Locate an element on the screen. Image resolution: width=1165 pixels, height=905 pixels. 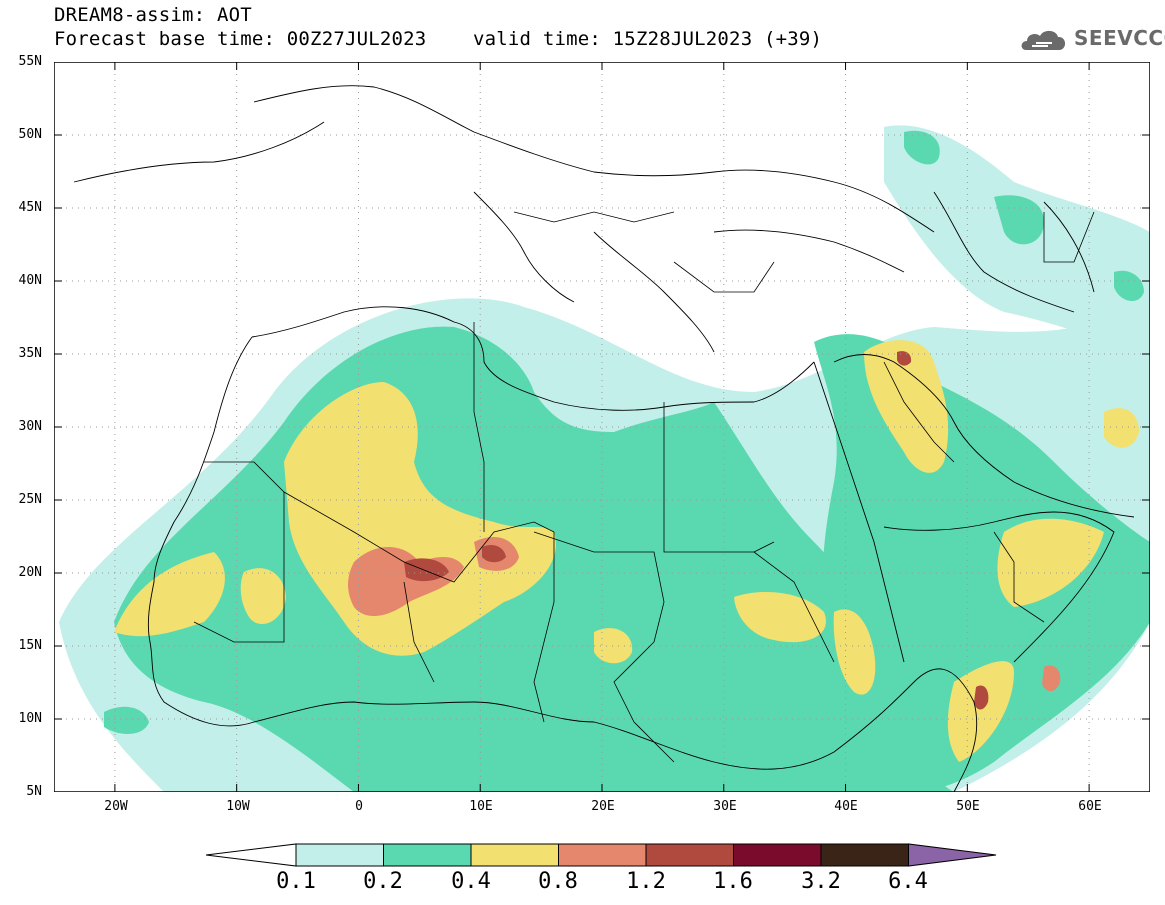
y-tick-label: 30N is located at coordinates (30, 426).